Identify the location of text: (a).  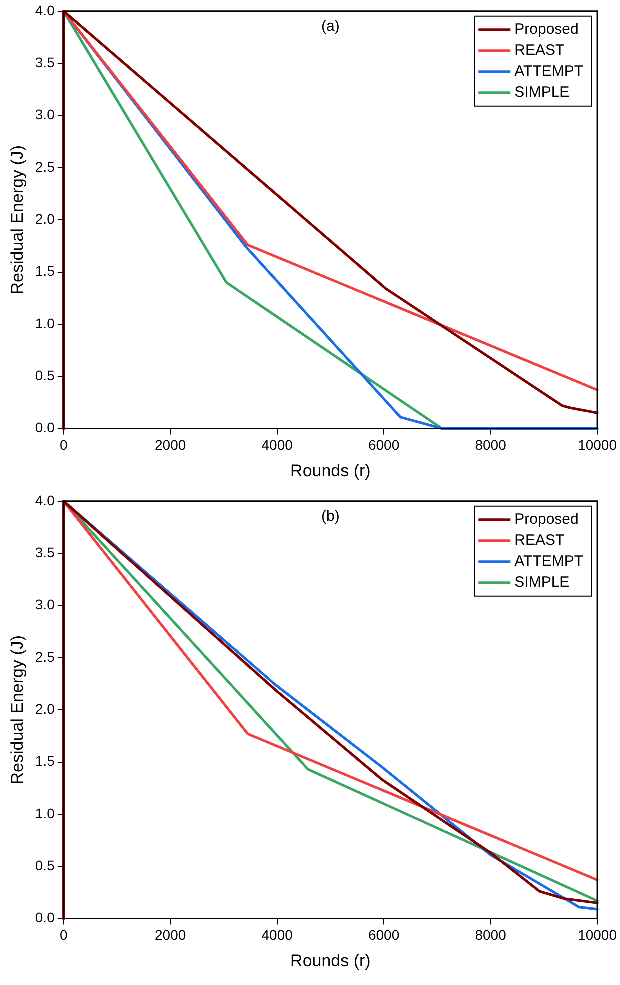
(331, 27).